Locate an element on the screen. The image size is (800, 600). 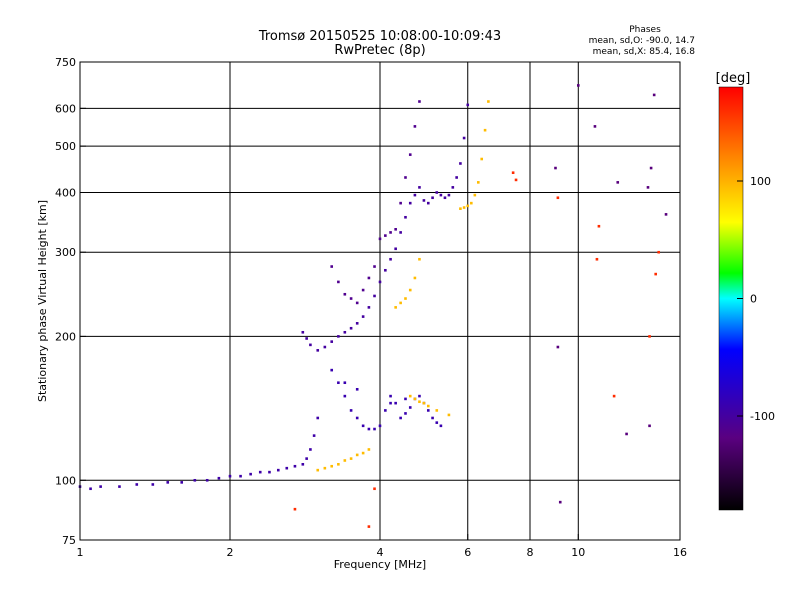
y-tick-label: 750 is located at coordinates (65, 62).